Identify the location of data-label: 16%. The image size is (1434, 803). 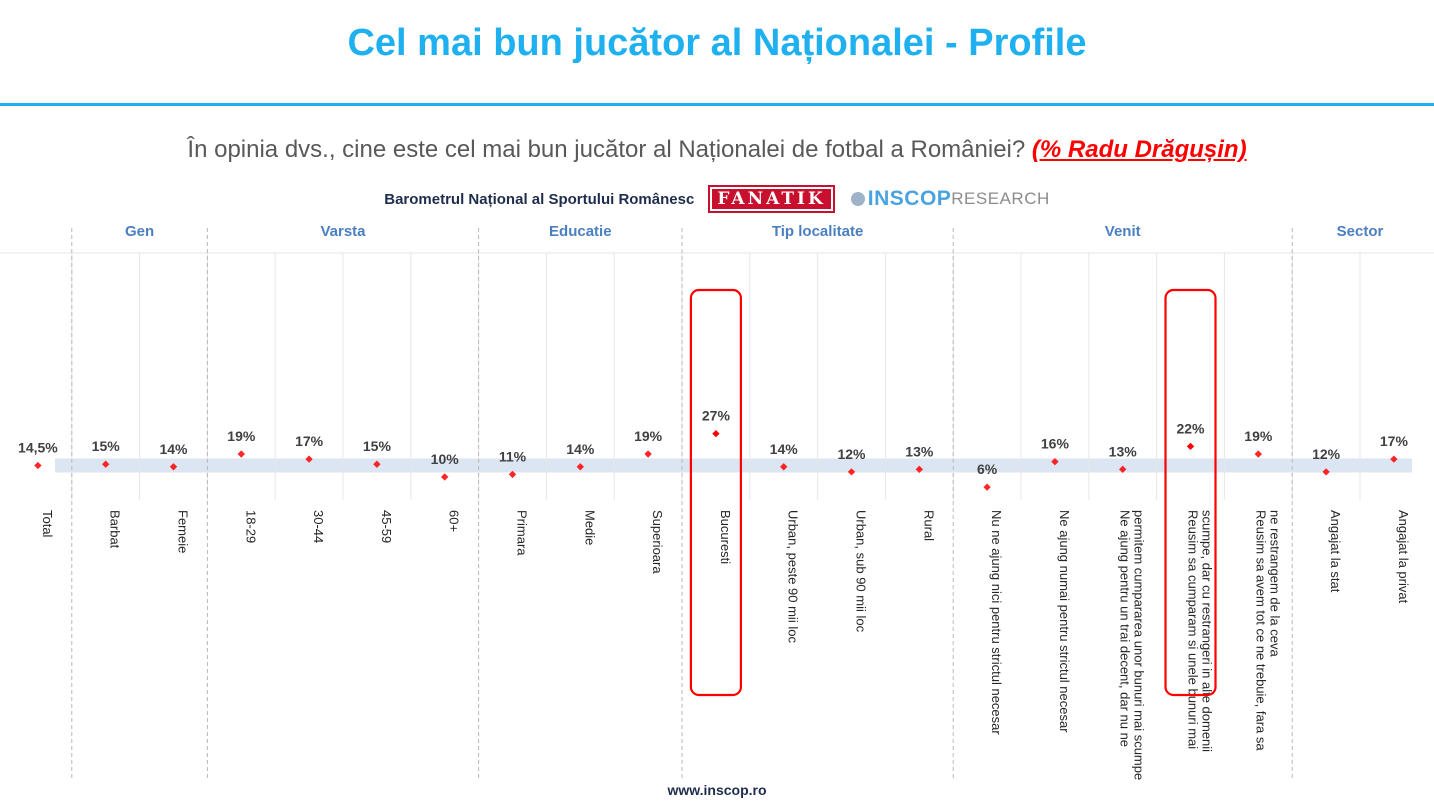
(1055, 444).